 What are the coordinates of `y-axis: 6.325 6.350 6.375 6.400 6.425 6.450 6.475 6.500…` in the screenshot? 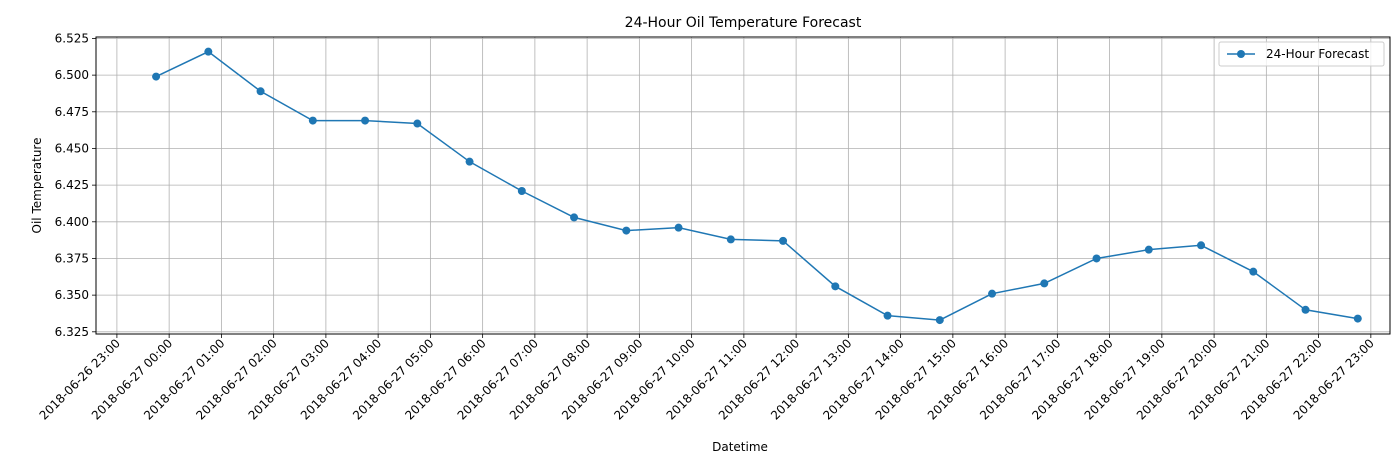 It's located at (75, 185).